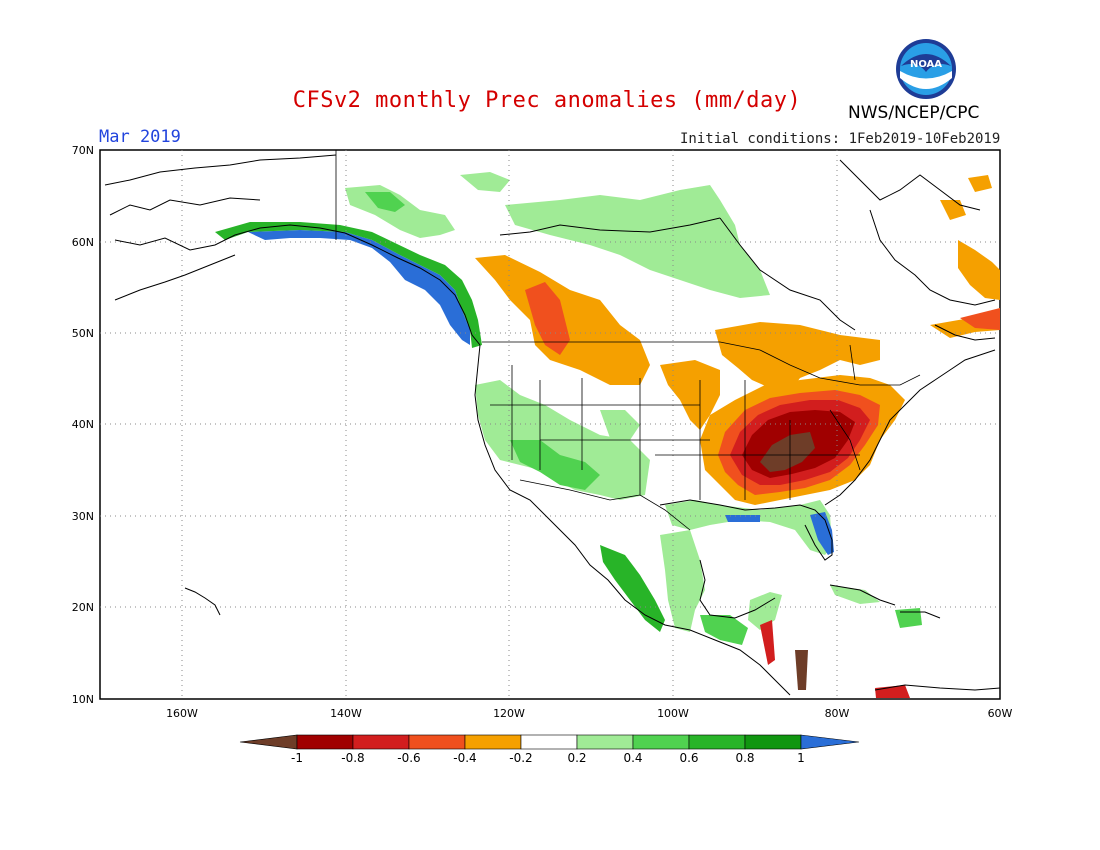 The image size is (1100, 850). What do you see at coordinates (346, 713) in the screenshot?
I see `lon-label: 140W` at bounding box center [346, 713].